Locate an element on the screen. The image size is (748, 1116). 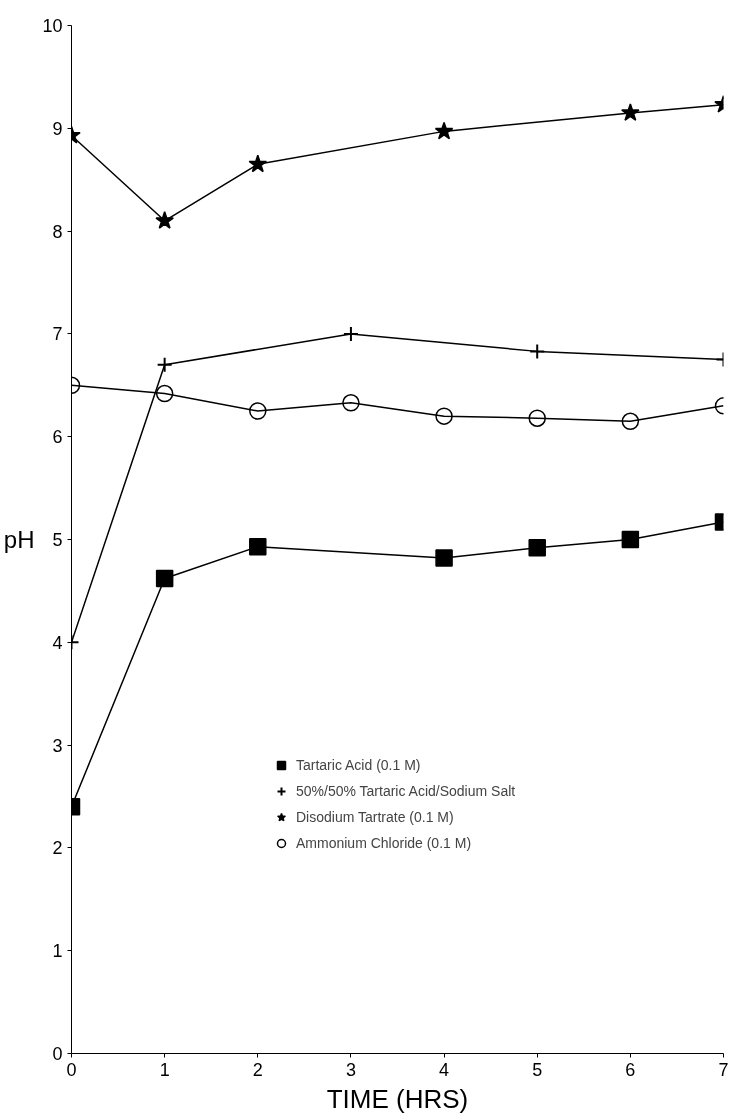
y-axis-title: pH is located at coordinates (19, 539).